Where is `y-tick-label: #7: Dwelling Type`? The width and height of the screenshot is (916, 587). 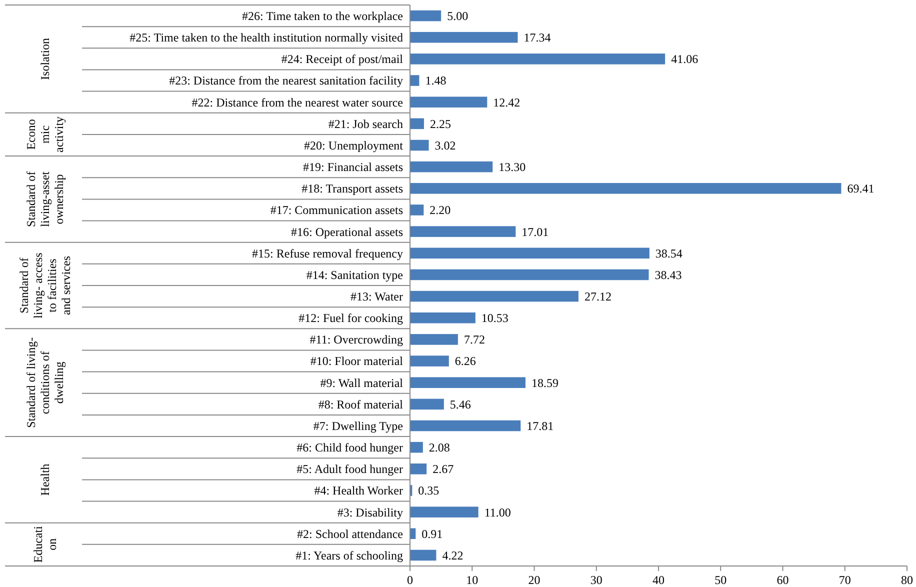 y-tick-label: #7: Dwelling Type is located at coordinates (358, 425).